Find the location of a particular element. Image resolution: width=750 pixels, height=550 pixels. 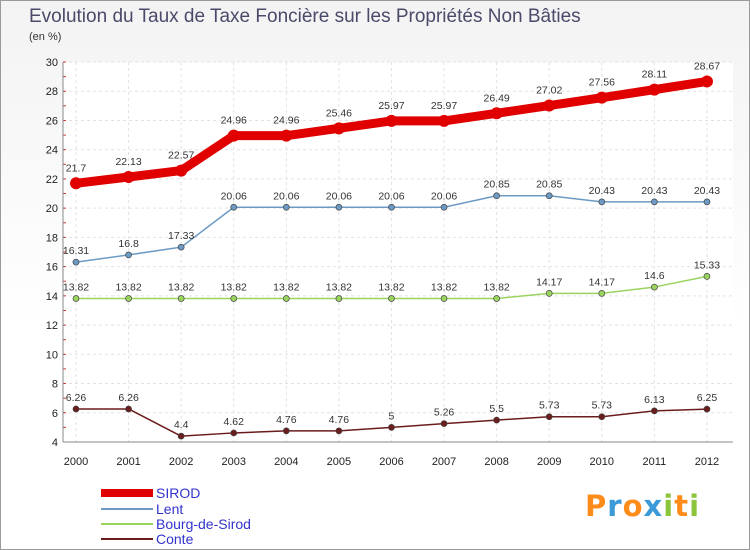

x-tick-label: 2002 is located at coordinates (181, 462).